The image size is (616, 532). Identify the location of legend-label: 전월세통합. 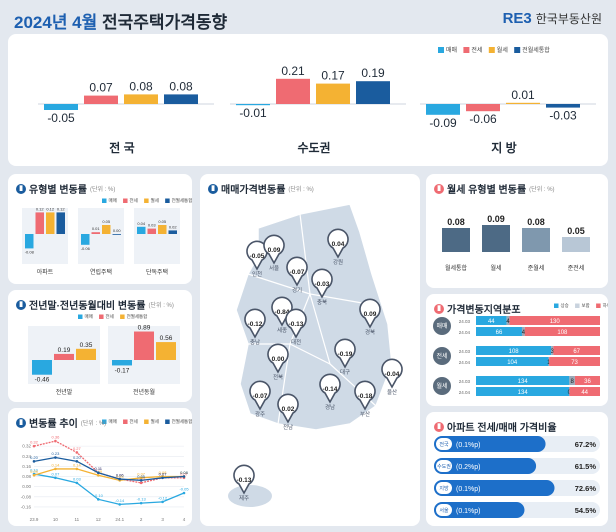
(536, 50).